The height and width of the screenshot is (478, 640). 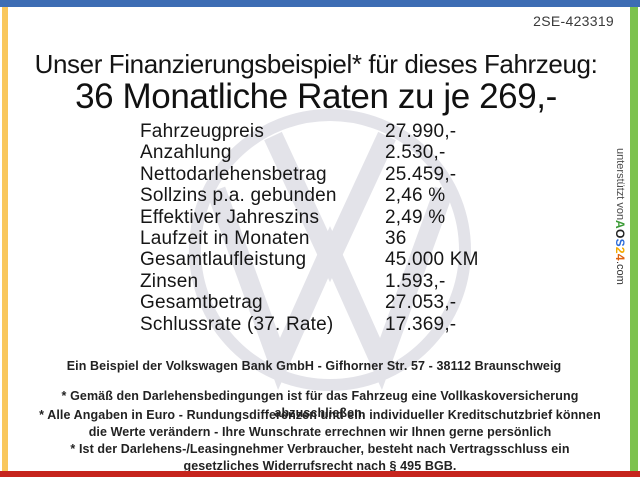 What do you see at coordinates (421, 174) in the screenshot?
I see `row-value: 25.459,-` at bounding box center [421, 174].